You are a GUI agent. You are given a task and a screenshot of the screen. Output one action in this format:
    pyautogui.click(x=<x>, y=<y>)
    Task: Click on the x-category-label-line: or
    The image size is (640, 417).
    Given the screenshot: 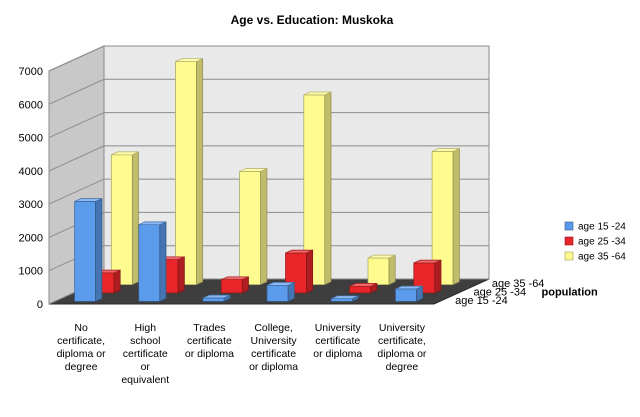 What is the action you would take?
    pyautogui.click(x=146, y=367)
    